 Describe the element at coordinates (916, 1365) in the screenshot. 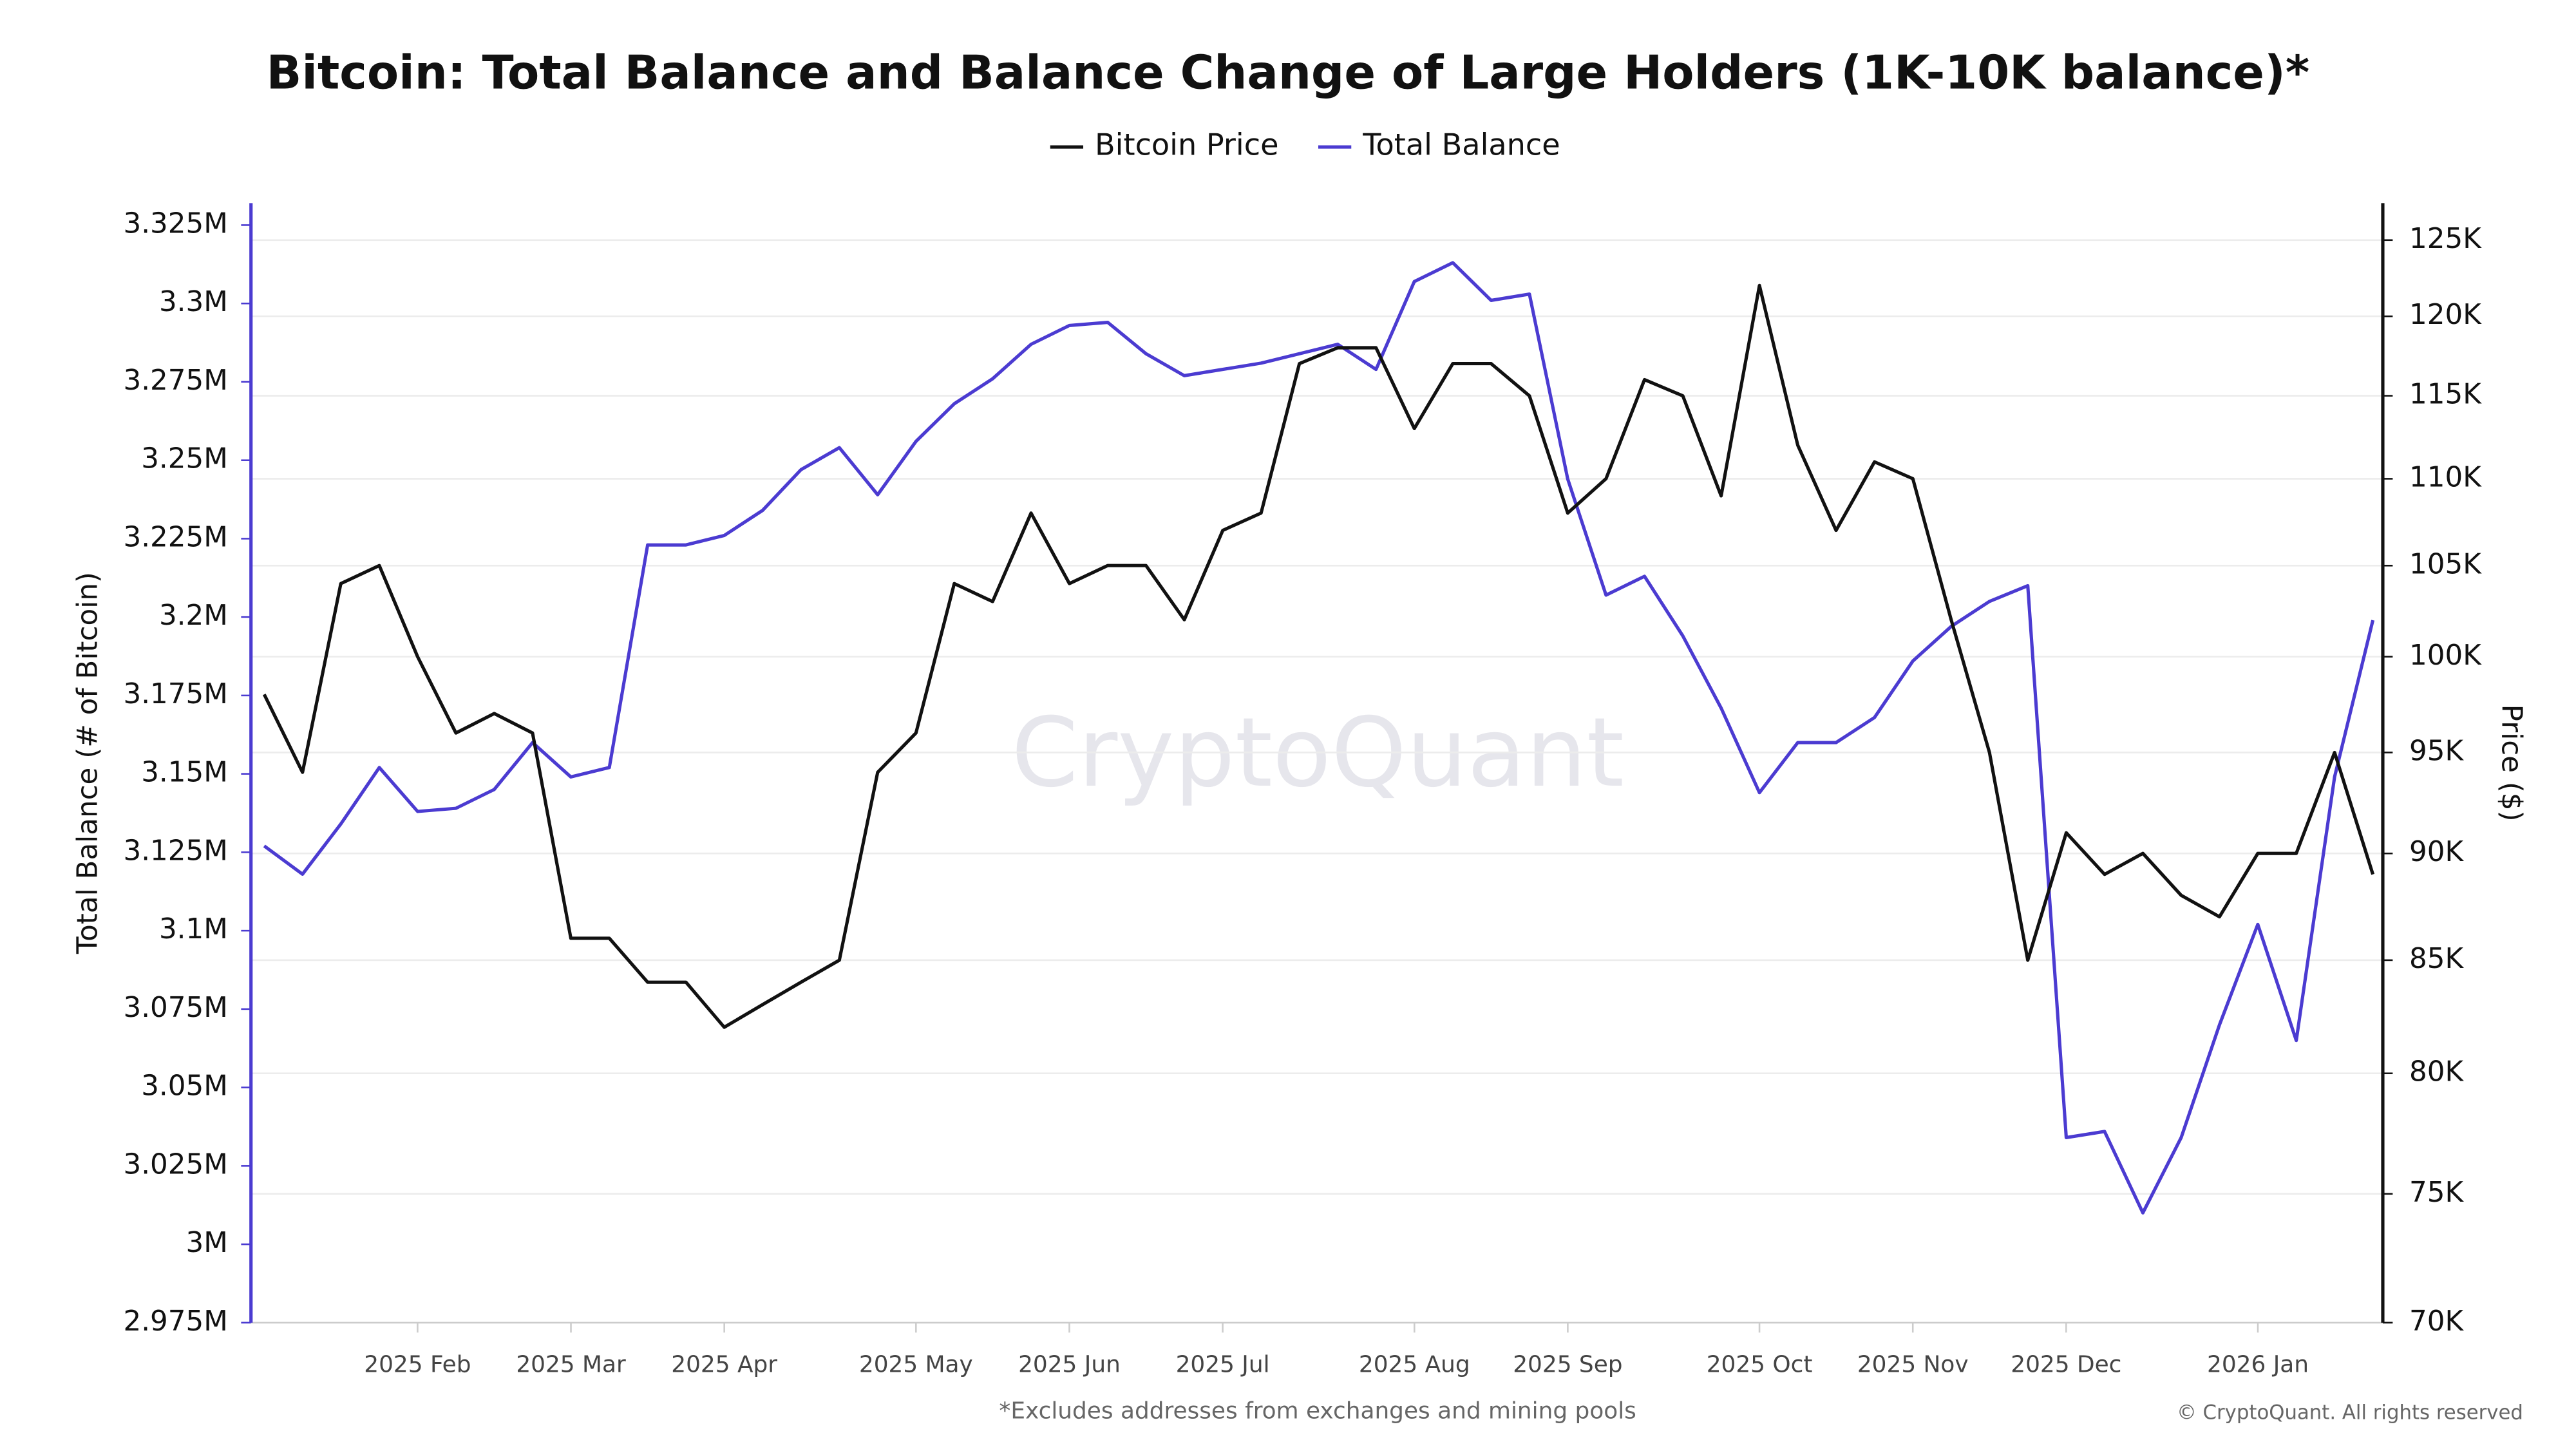

I see `x-tick-label: 2025 May` at that location.